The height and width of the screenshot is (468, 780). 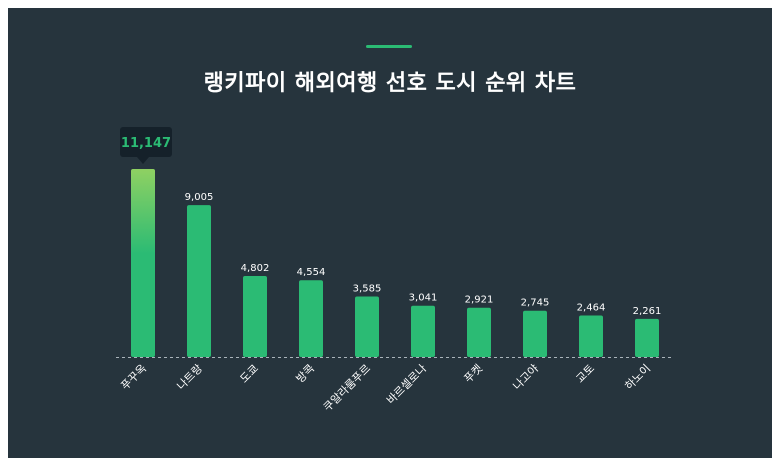 What do you see at coordinates (637, 376) in the screenshot?
I see `x-tick-label: 하노이` at bounding box center [637, 376].